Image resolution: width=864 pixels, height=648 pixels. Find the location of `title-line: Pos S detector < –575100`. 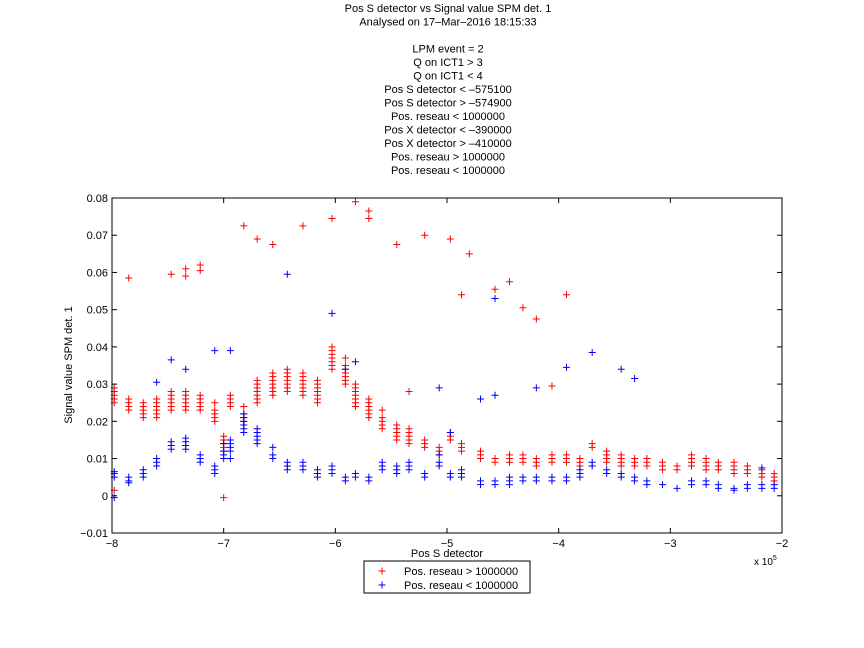

title-line: Pos S detector < –575100 is located at coordinates (448, 90).